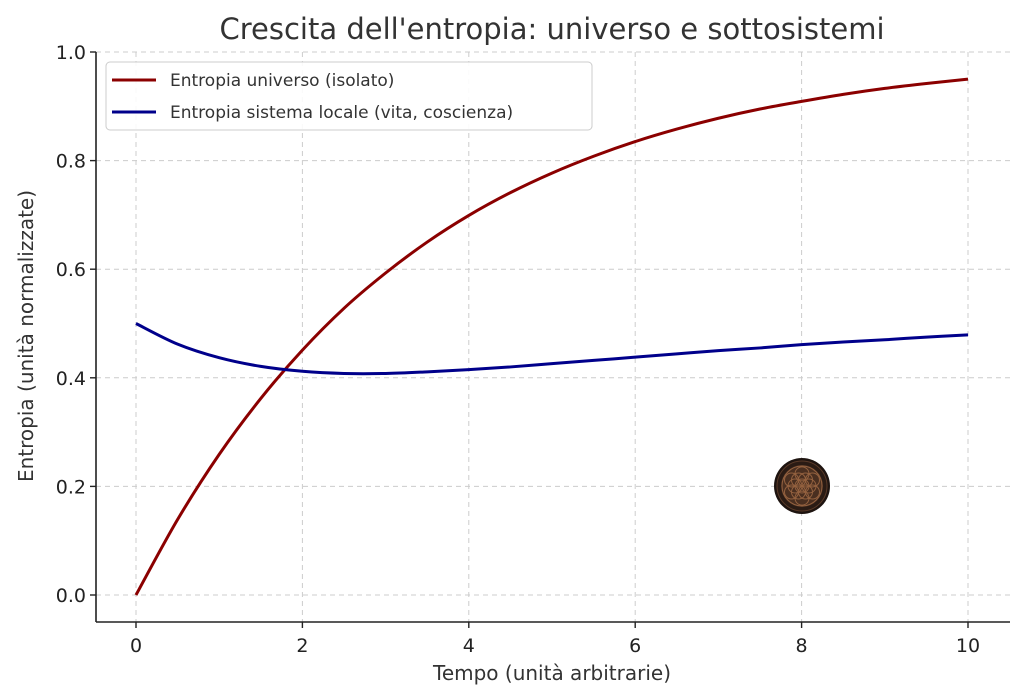 This screenshot has width=1024, height=700. What do you see at coordinates (551, 673) in the screenshot?
I see `x-axis-label: Tempo (unità arbitrarie)` at bounding box center [551, 673].